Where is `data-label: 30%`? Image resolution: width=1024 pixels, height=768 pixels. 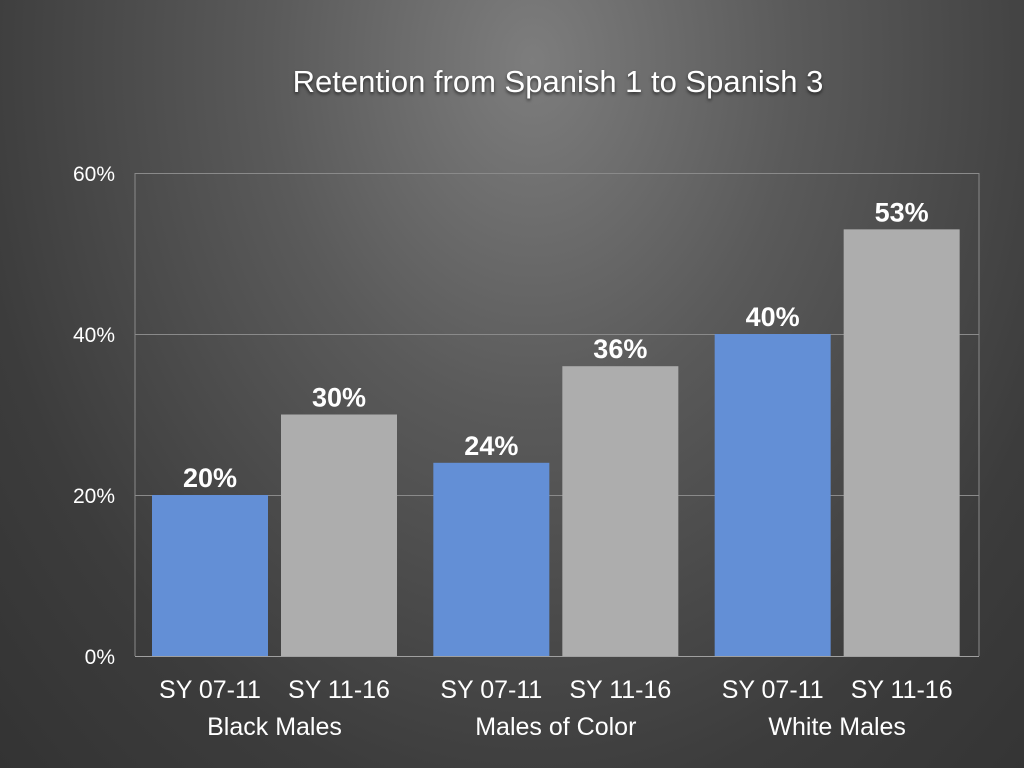 data-label: 30% is located at coordinates (339, 398).